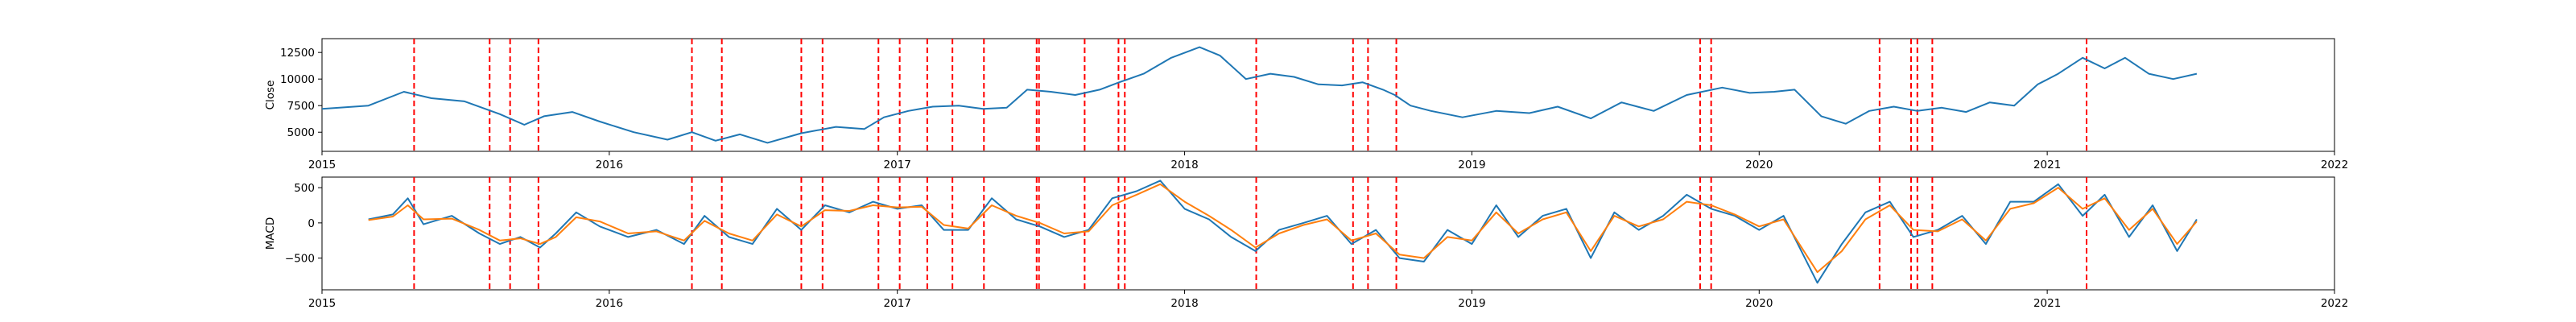 The height and width of the screenshot is (322, 2576). I want to click on y-tick-label: −500, so click(300, 259).